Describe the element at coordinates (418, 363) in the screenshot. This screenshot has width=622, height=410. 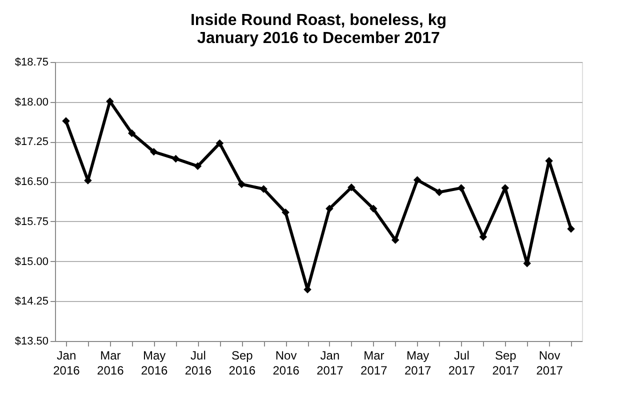
I see `x-tick-label: May 2017` at that location.